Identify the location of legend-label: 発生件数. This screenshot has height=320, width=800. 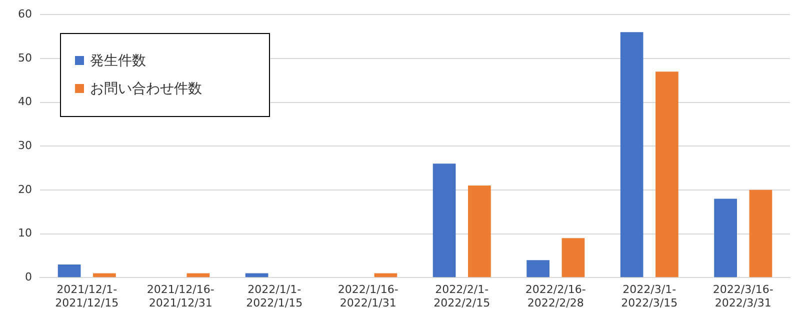
(118, 61).